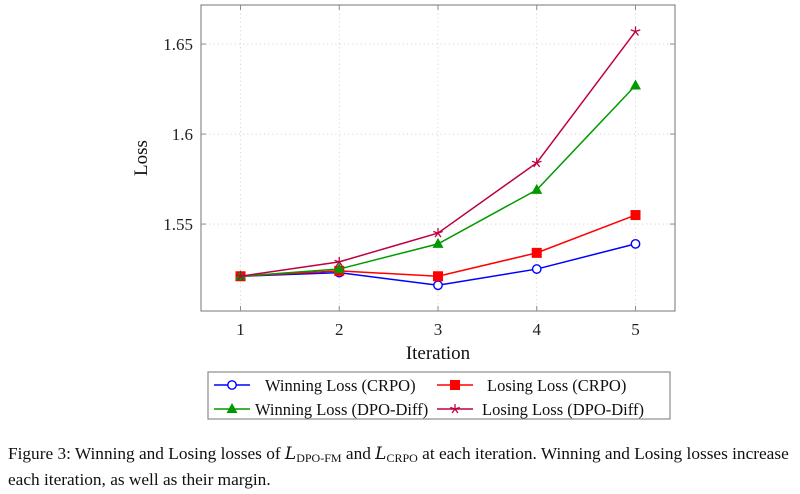 This screenshot has width=800, height=494. Describe the element at coordinates (146, 453) in the screenshot. I see `caption-prefix: Figure 3: Winning and Losing losses of` at that location.